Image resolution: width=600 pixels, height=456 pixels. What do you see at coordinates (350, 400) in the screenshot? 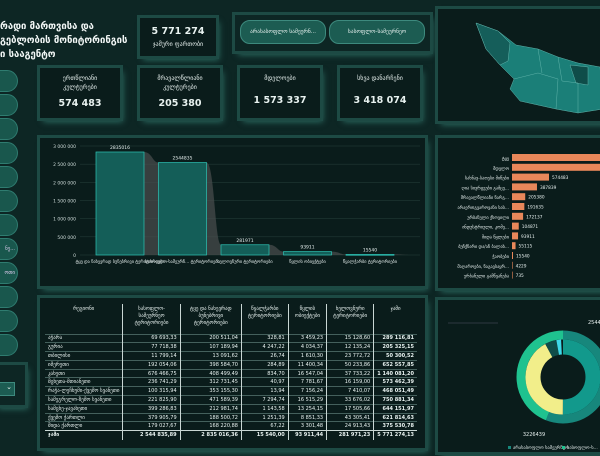
I see `table-cell: 33 676,02` at bounding box center [350, 400].